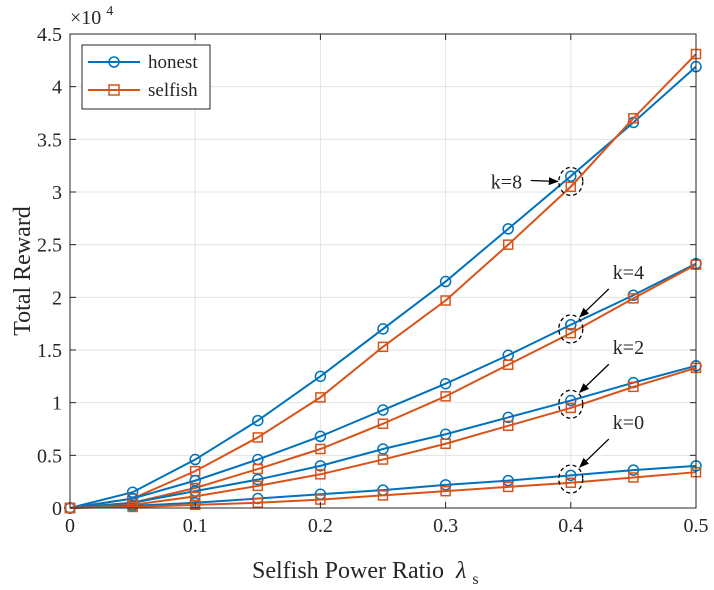  What do you see at coordinates (114, 90) in the screenshot?
I see `legend-marker-selfish` at bounding box center [114, 90].